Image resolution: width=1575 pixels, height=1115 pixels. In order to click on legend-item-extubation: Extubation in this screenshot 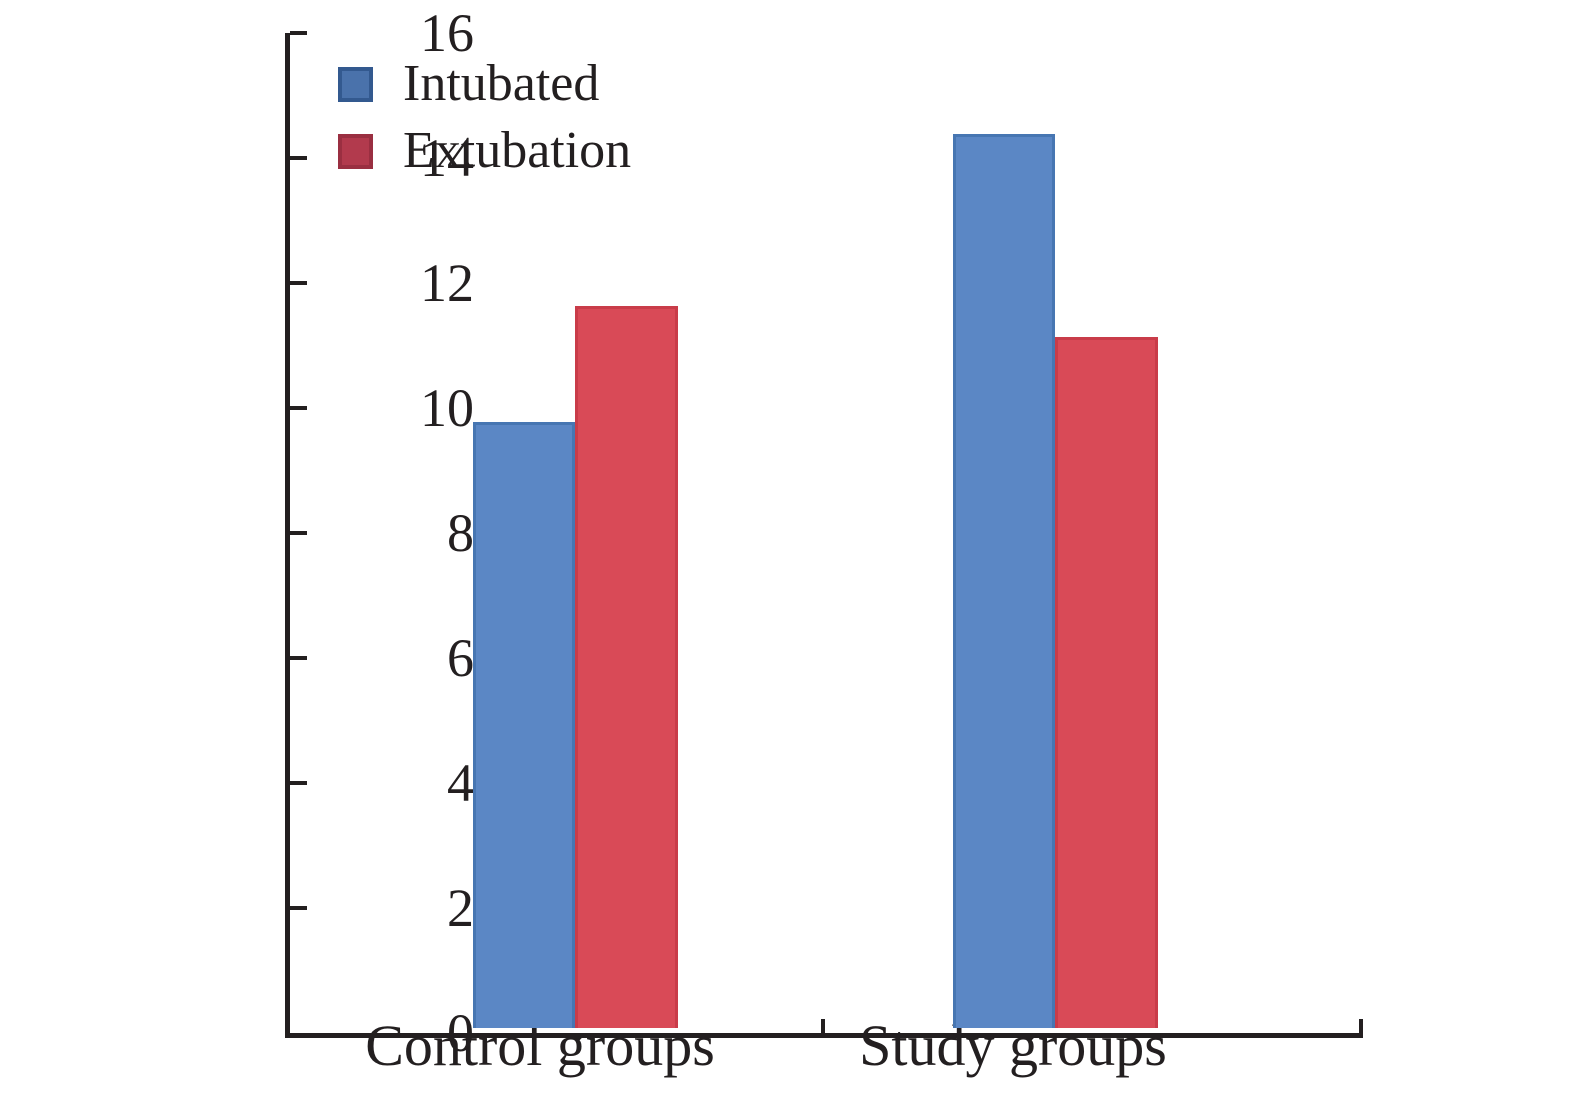, I will do `click(485, 150)`.